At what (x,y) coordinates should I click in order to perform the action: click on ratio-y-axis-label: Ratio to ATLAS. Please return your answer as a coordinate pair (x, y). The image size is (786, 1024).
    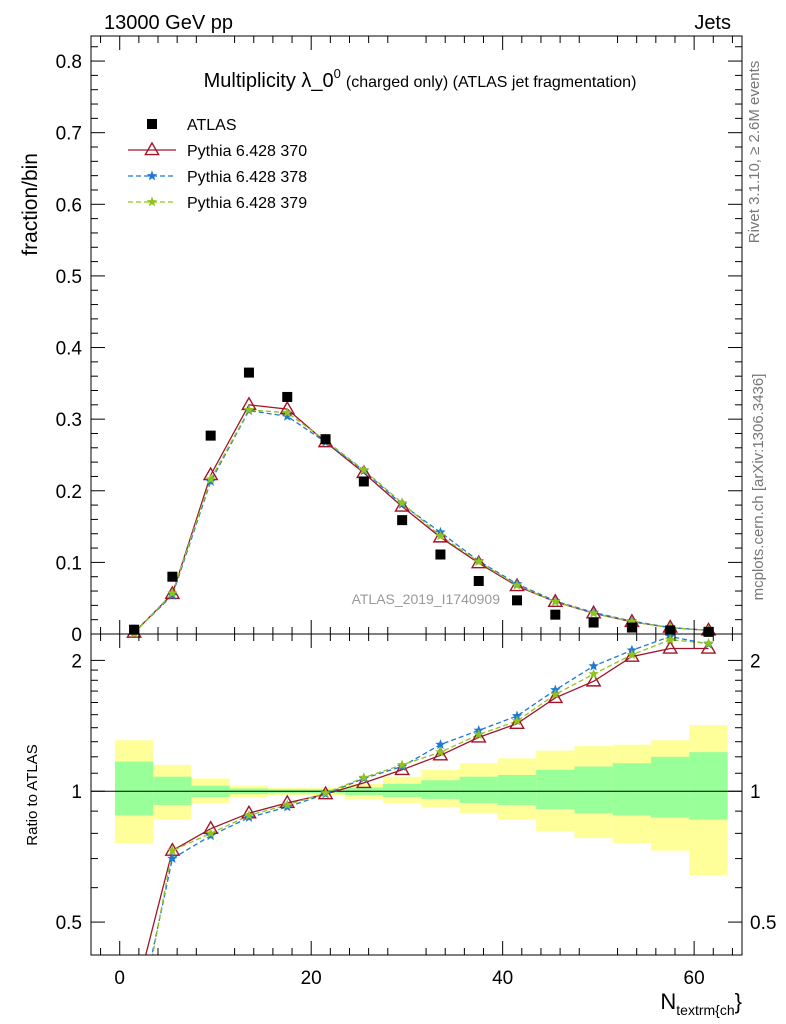
    Looking at the image, I should click on (32, 794).